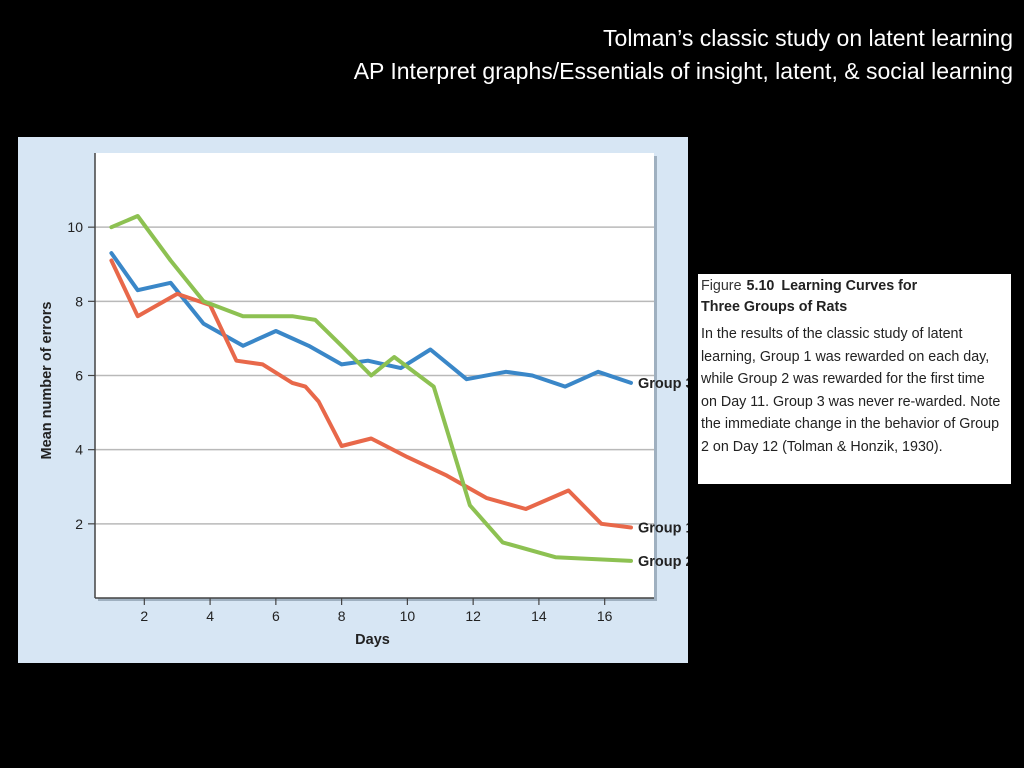 The width and height of the screenshot is (1024, 768). What do you see at coordinates (75, 227) in the screenshot?
I see `y-tick-label: 10` at bounding box center [75, 227].